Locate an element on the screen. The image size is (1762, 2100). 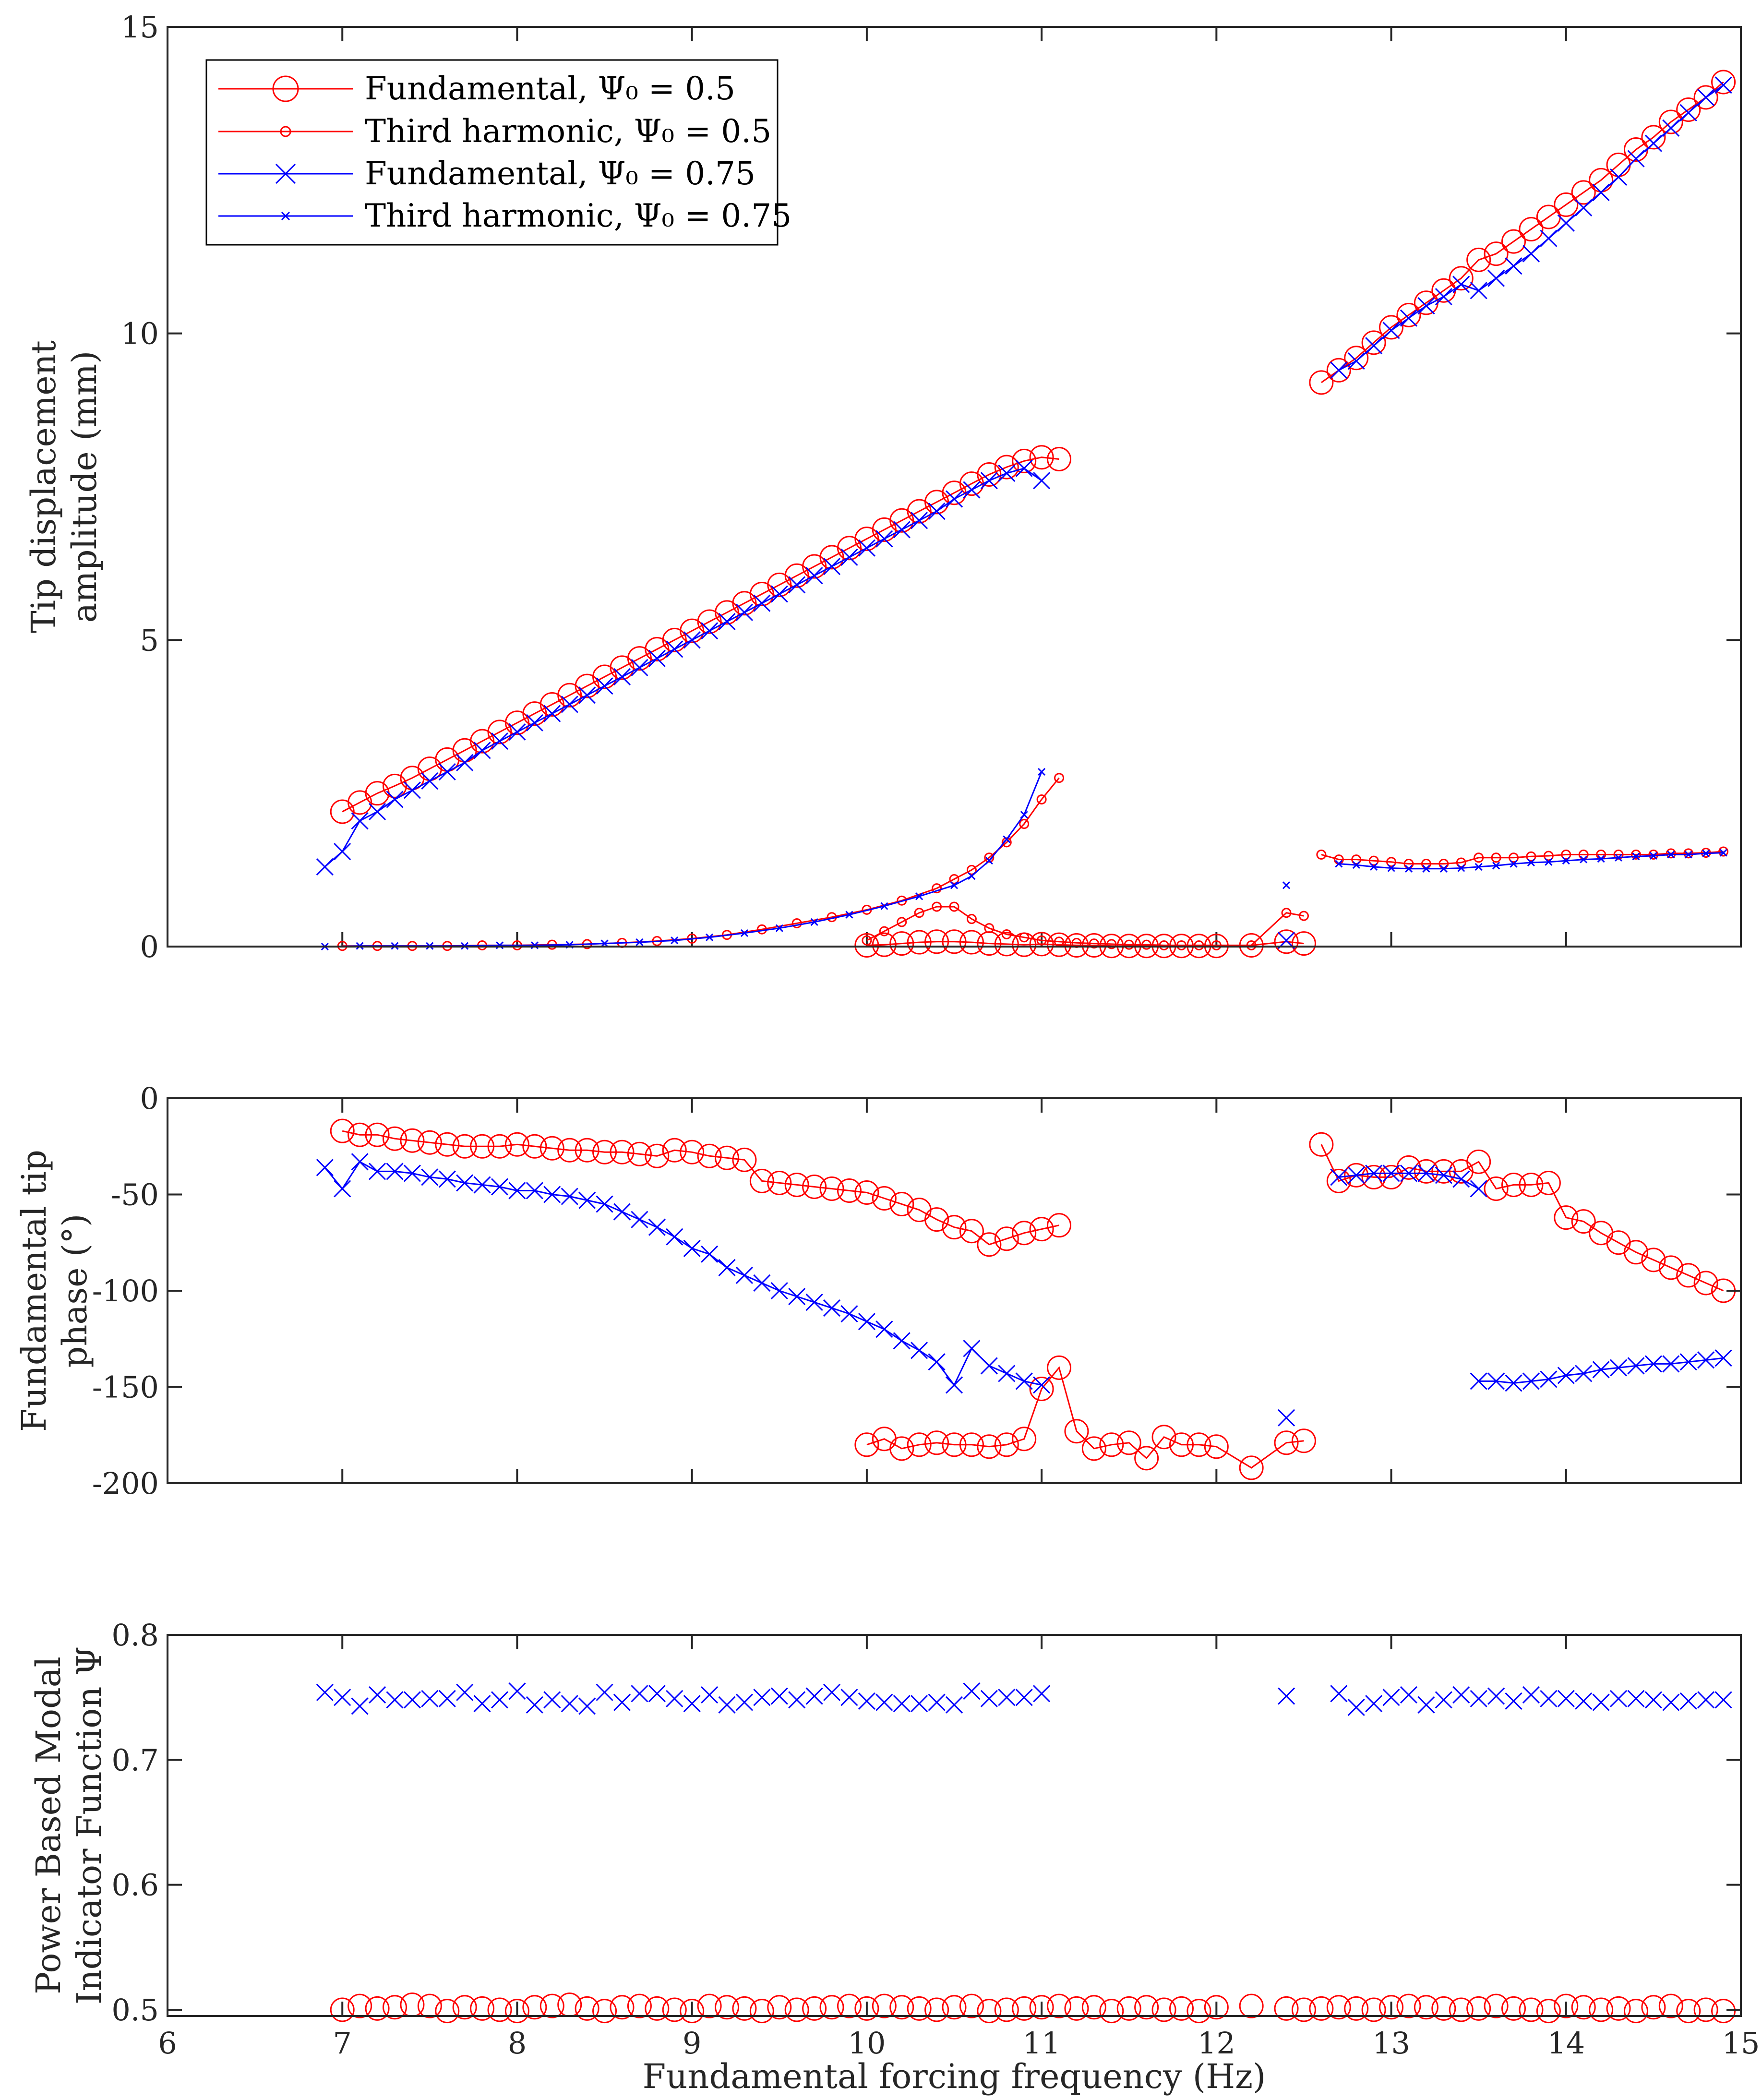
x-tick-label: 14 is located at coordinates (1566, 2043).